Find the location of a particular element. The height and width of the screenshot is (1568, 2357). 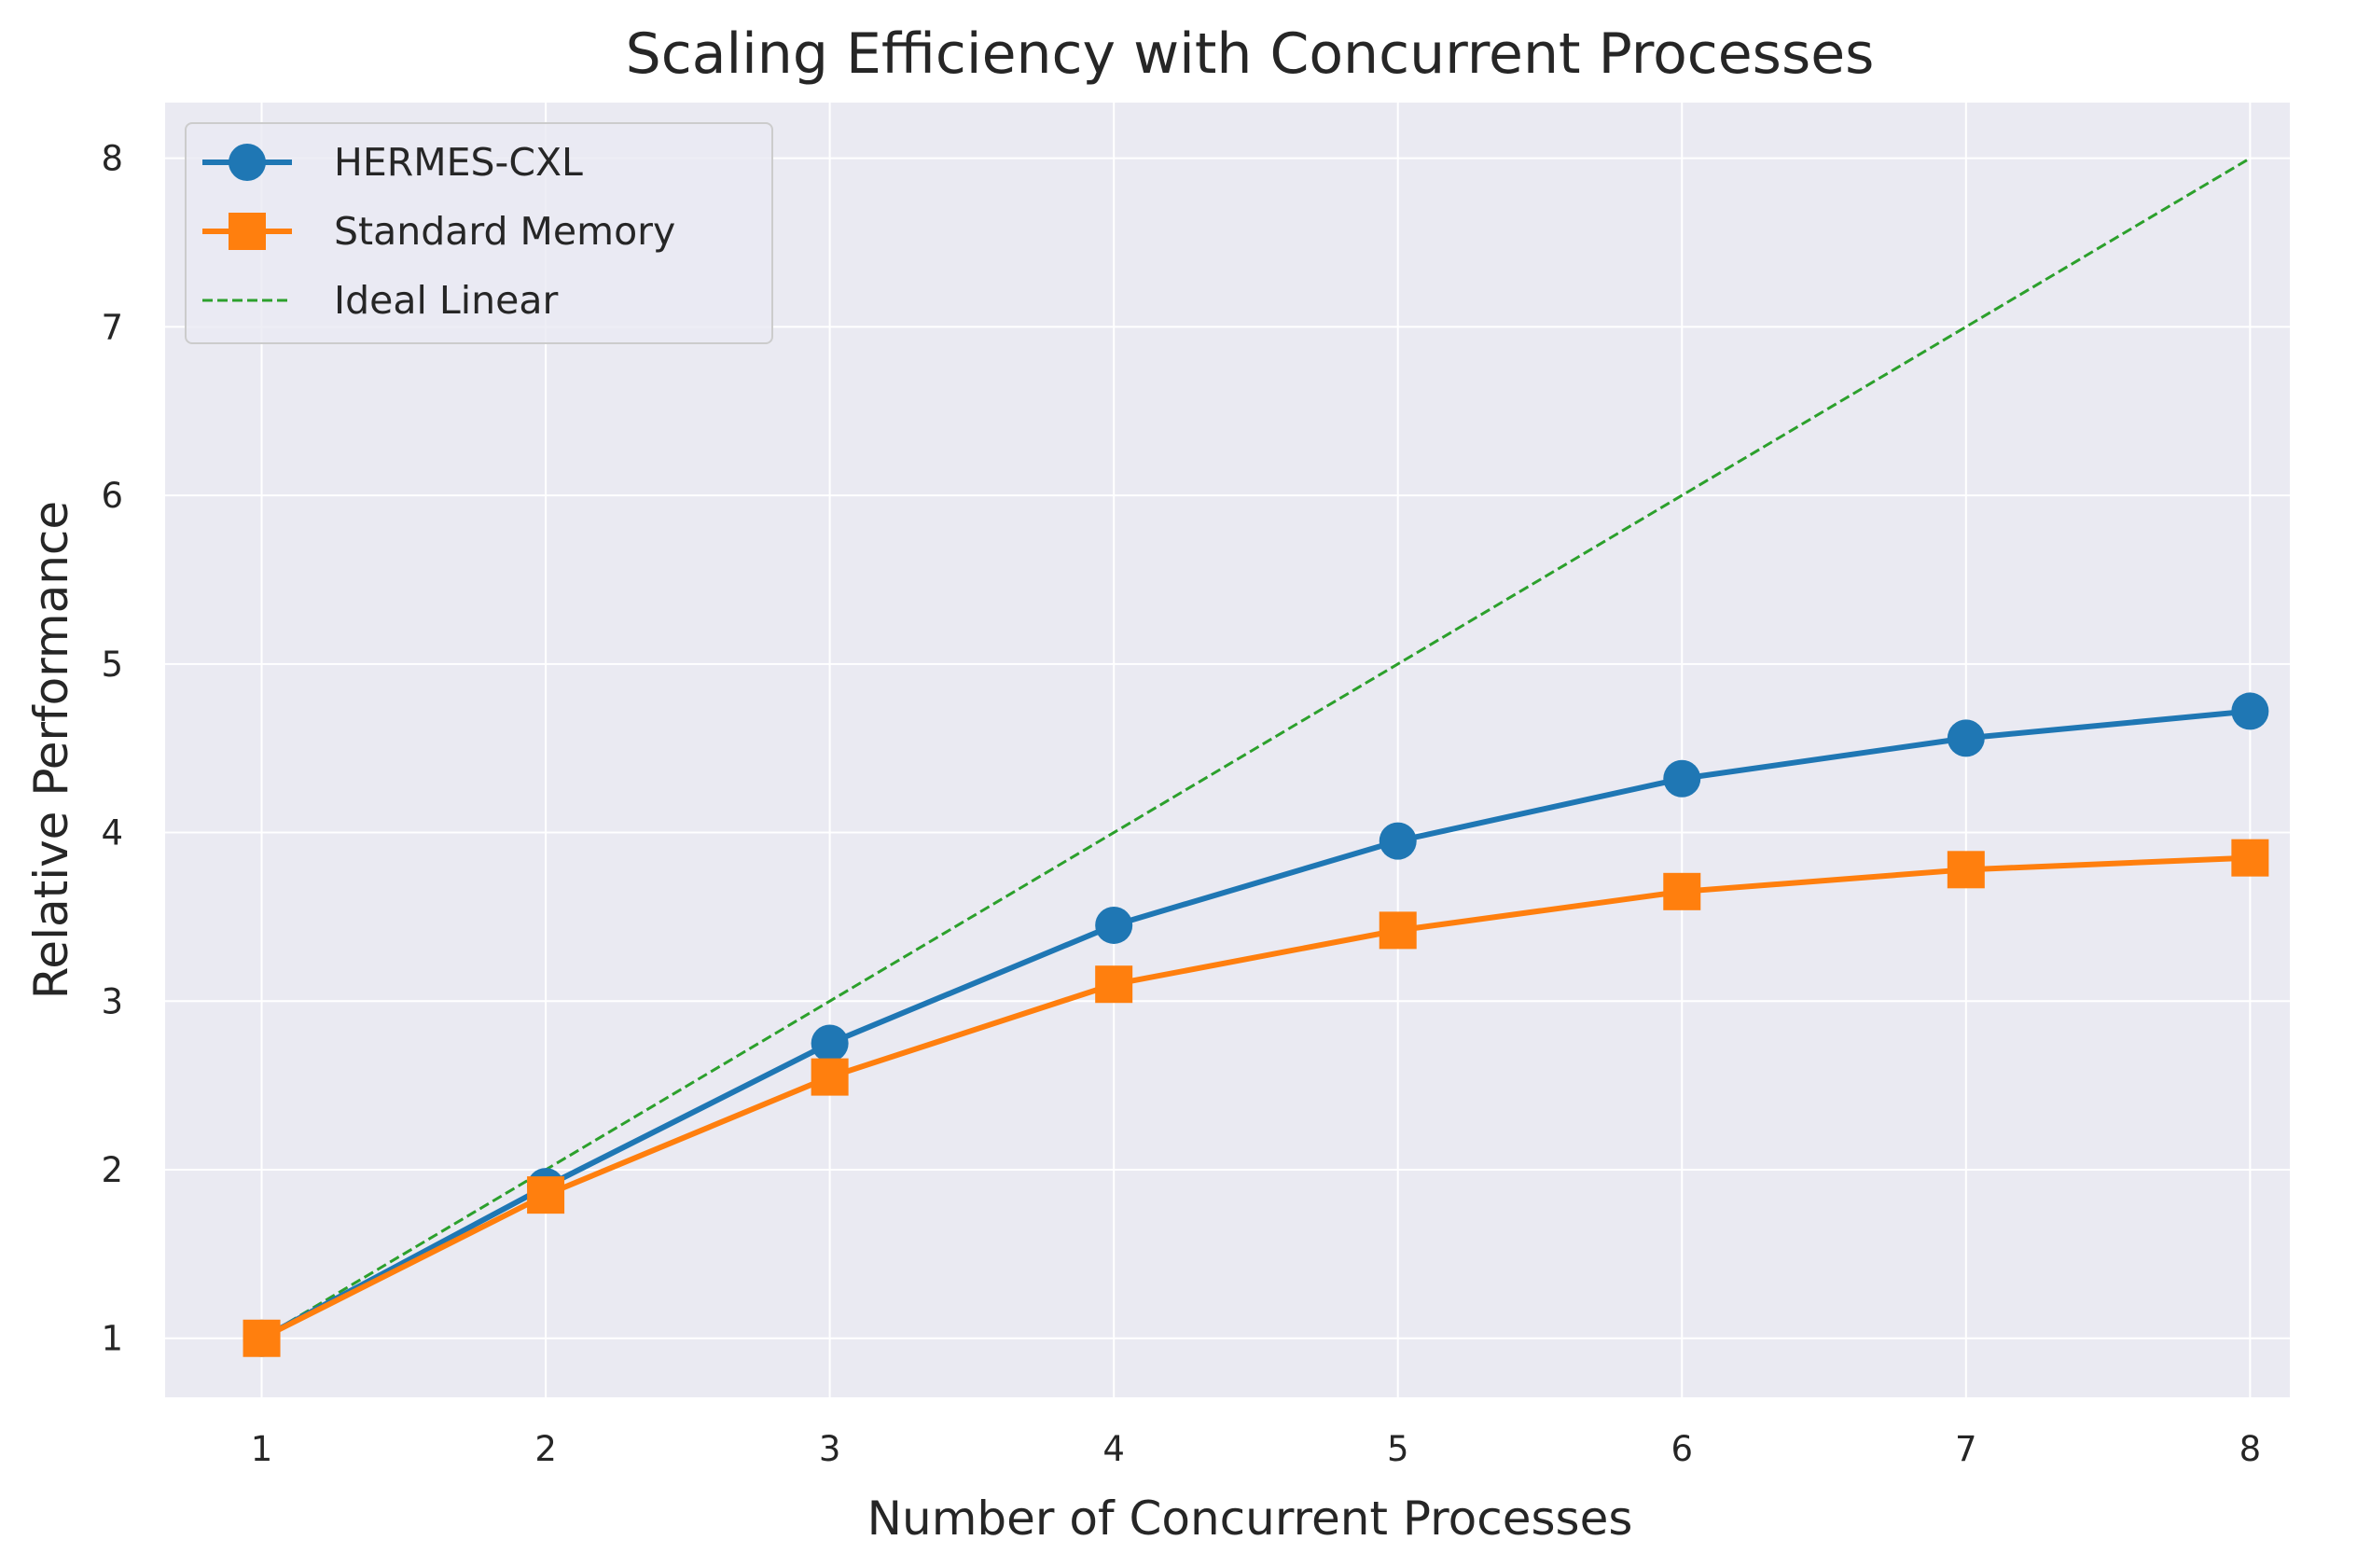

x-tick-label: 1 is located at coordinates (262, 1449).